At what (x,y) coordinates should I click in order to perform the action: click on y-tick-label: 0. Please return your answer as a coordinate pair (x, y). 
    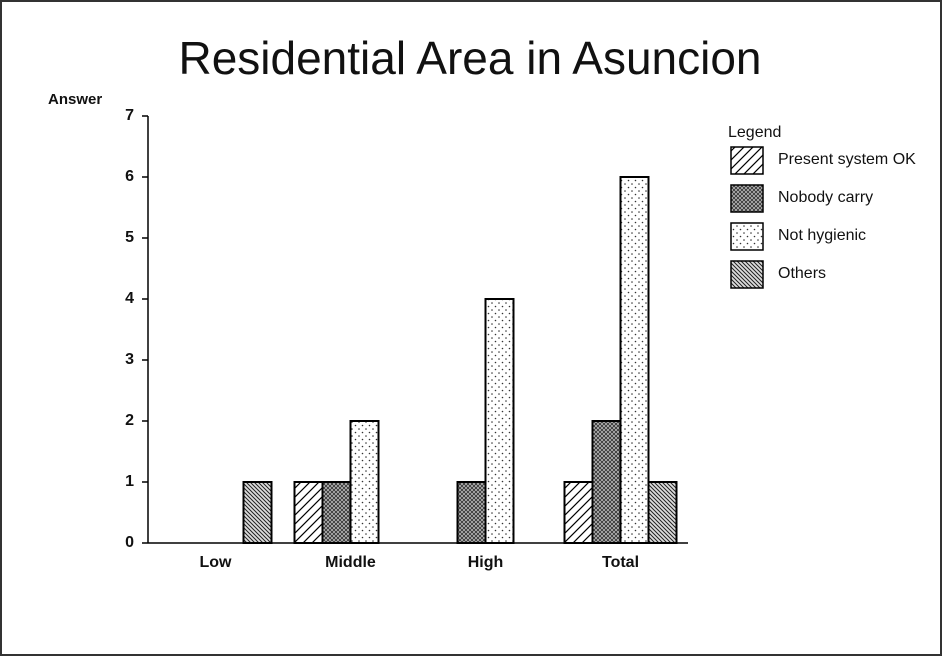
    Looking at the image, I should click on (129, 542).